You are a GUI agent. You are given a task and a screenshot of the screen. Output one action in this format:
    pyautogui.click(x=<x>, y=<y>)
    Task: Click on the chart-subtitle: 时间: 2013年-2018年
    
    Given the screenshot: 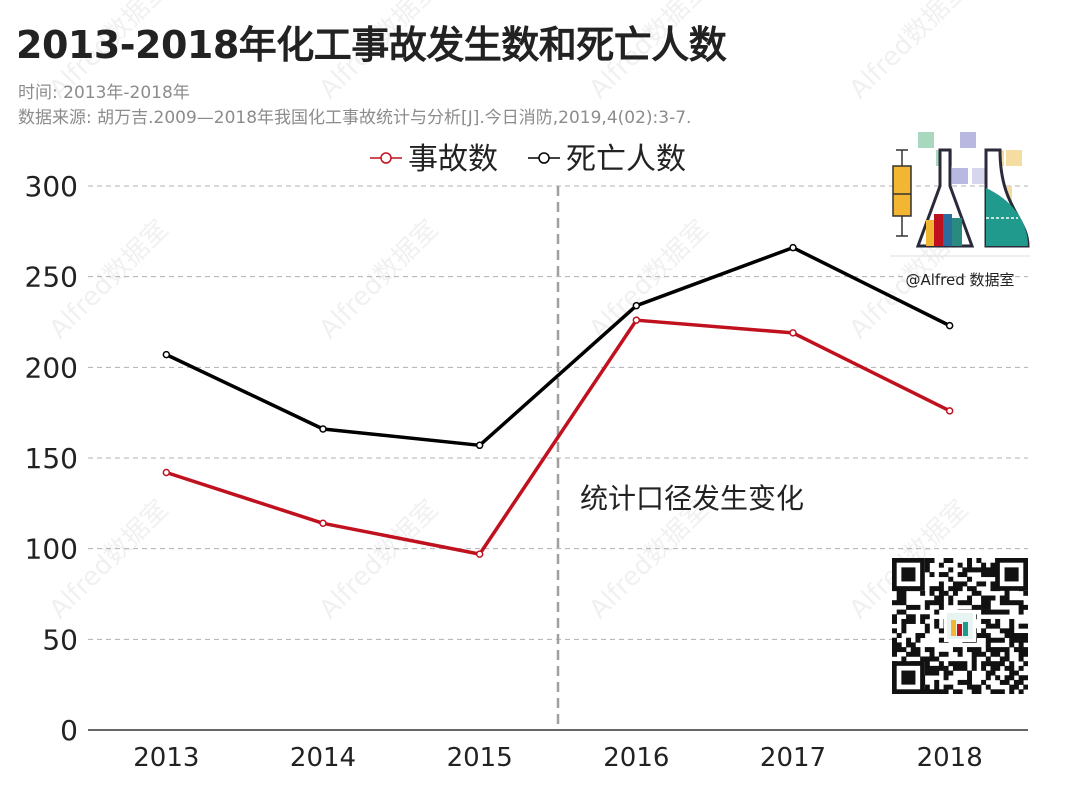 What is the action you would take?
    pyautogui.click(x=104, y=93)
    